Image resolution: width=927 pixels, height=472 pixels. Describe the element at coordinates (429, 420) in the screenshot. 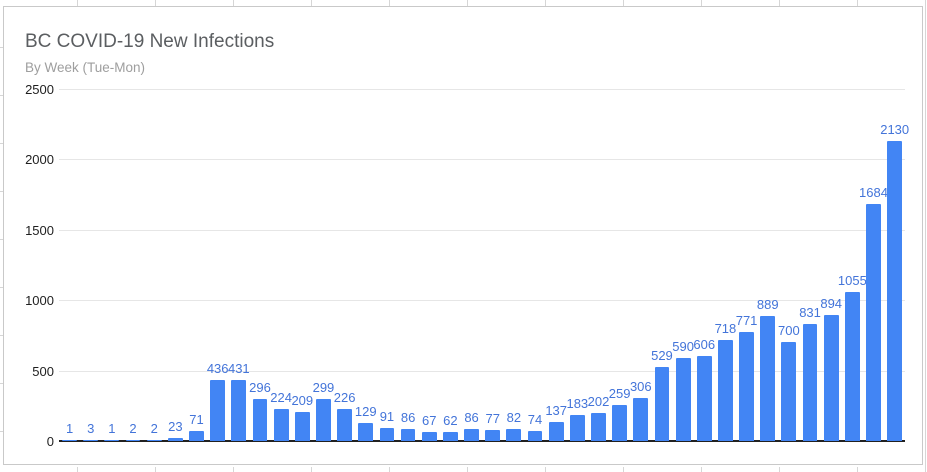

I see `bar-value-label: 67` at that location.